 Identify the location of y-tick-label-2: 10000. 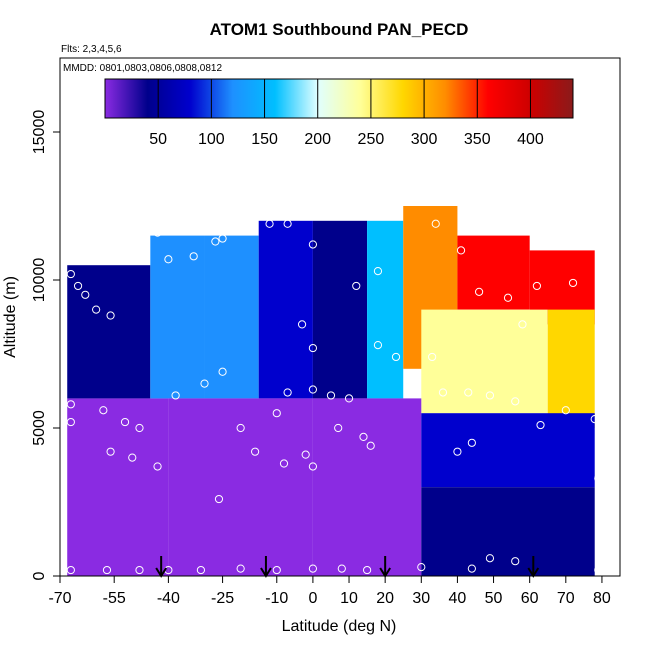
(39, 280).